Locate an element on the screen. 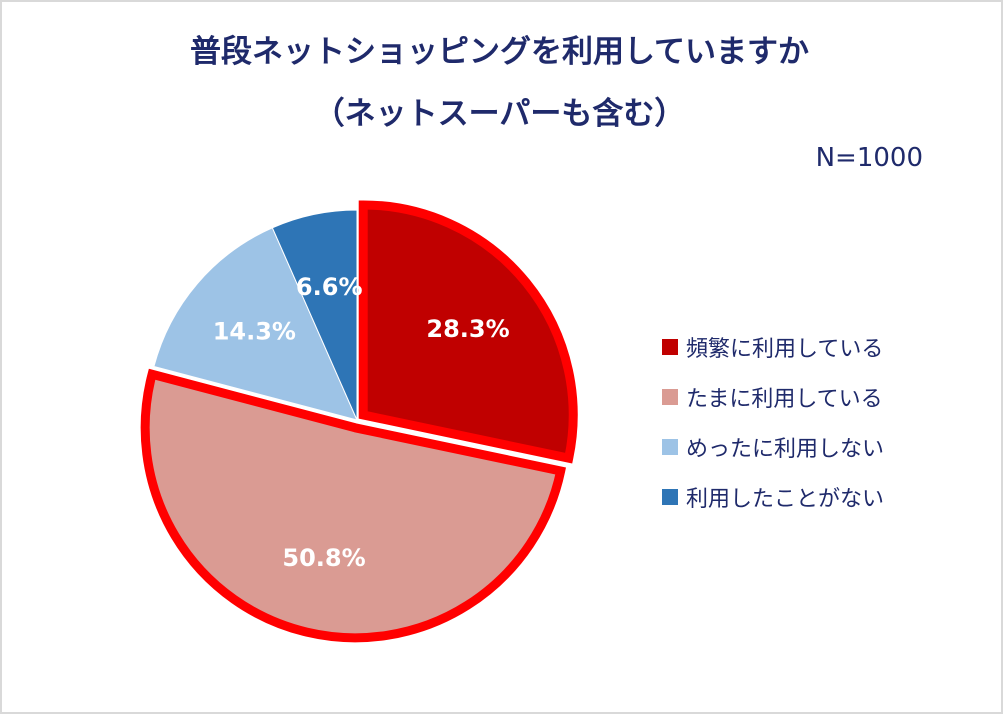 This screenshot has height=714, width=1003. slice-data-label: 28.3% is located at coordinates (467, 329).